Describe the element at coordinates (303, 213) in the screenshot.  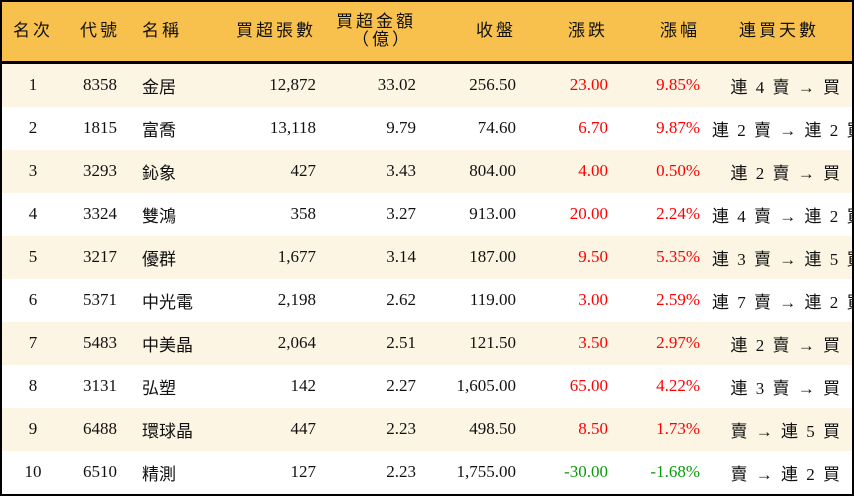
I see `cell-shares: 358` at that location.